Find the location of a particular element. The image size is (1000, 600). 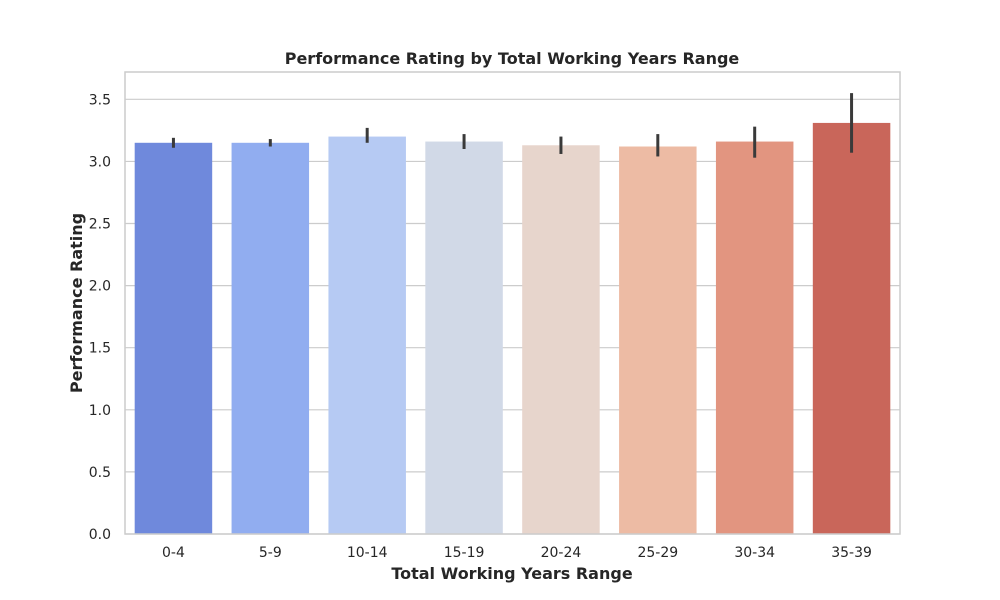

y-tick-label: 1.5 is located at coordinates (100, 349).